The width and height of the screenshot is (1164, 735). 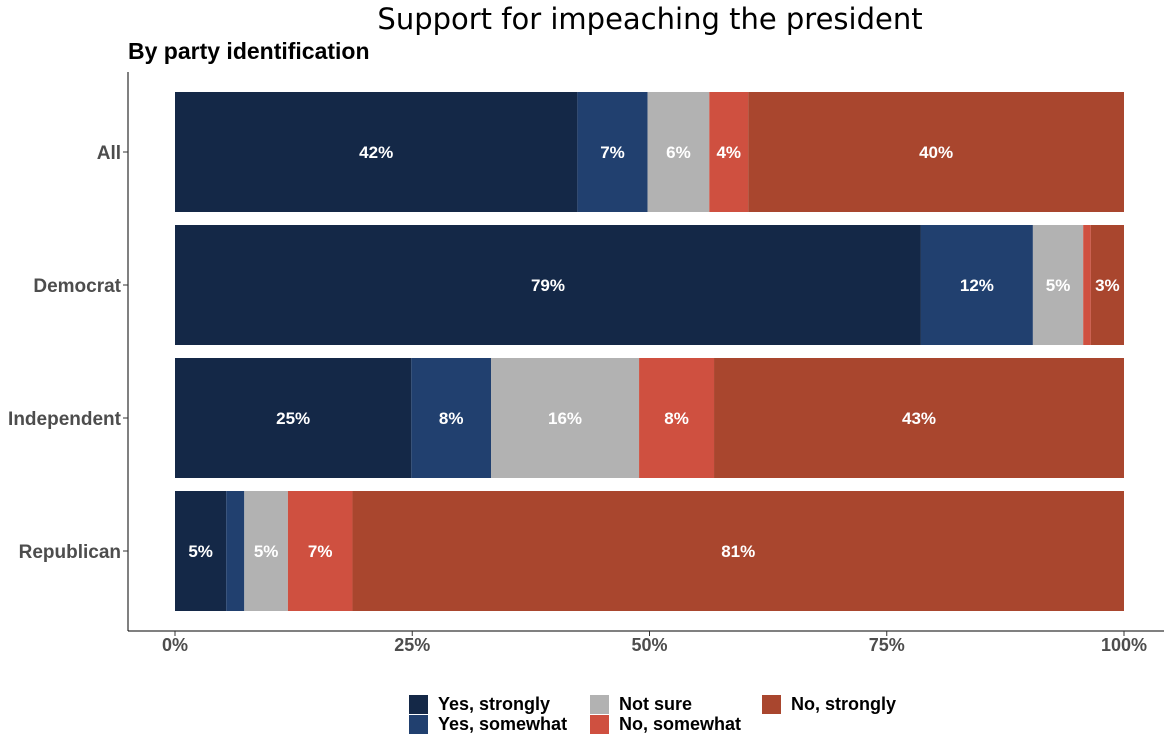 What do you see at coordinates (249, 51) in the screenshot?
I see `chart-subtitle: By party identification` at bounding box center [249, 51].